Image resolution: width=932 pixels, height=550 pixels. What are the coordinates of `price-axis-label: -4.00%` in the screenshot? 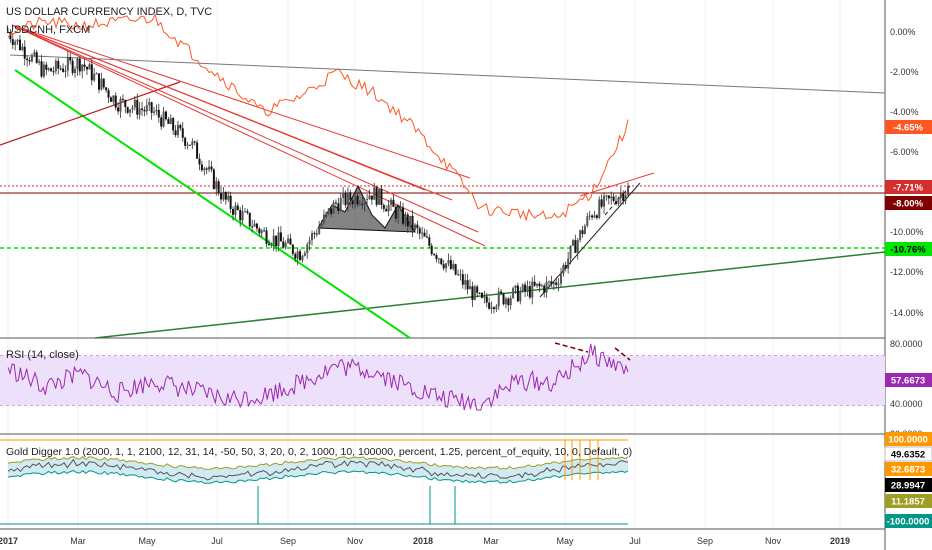 It's located at (904, 112).